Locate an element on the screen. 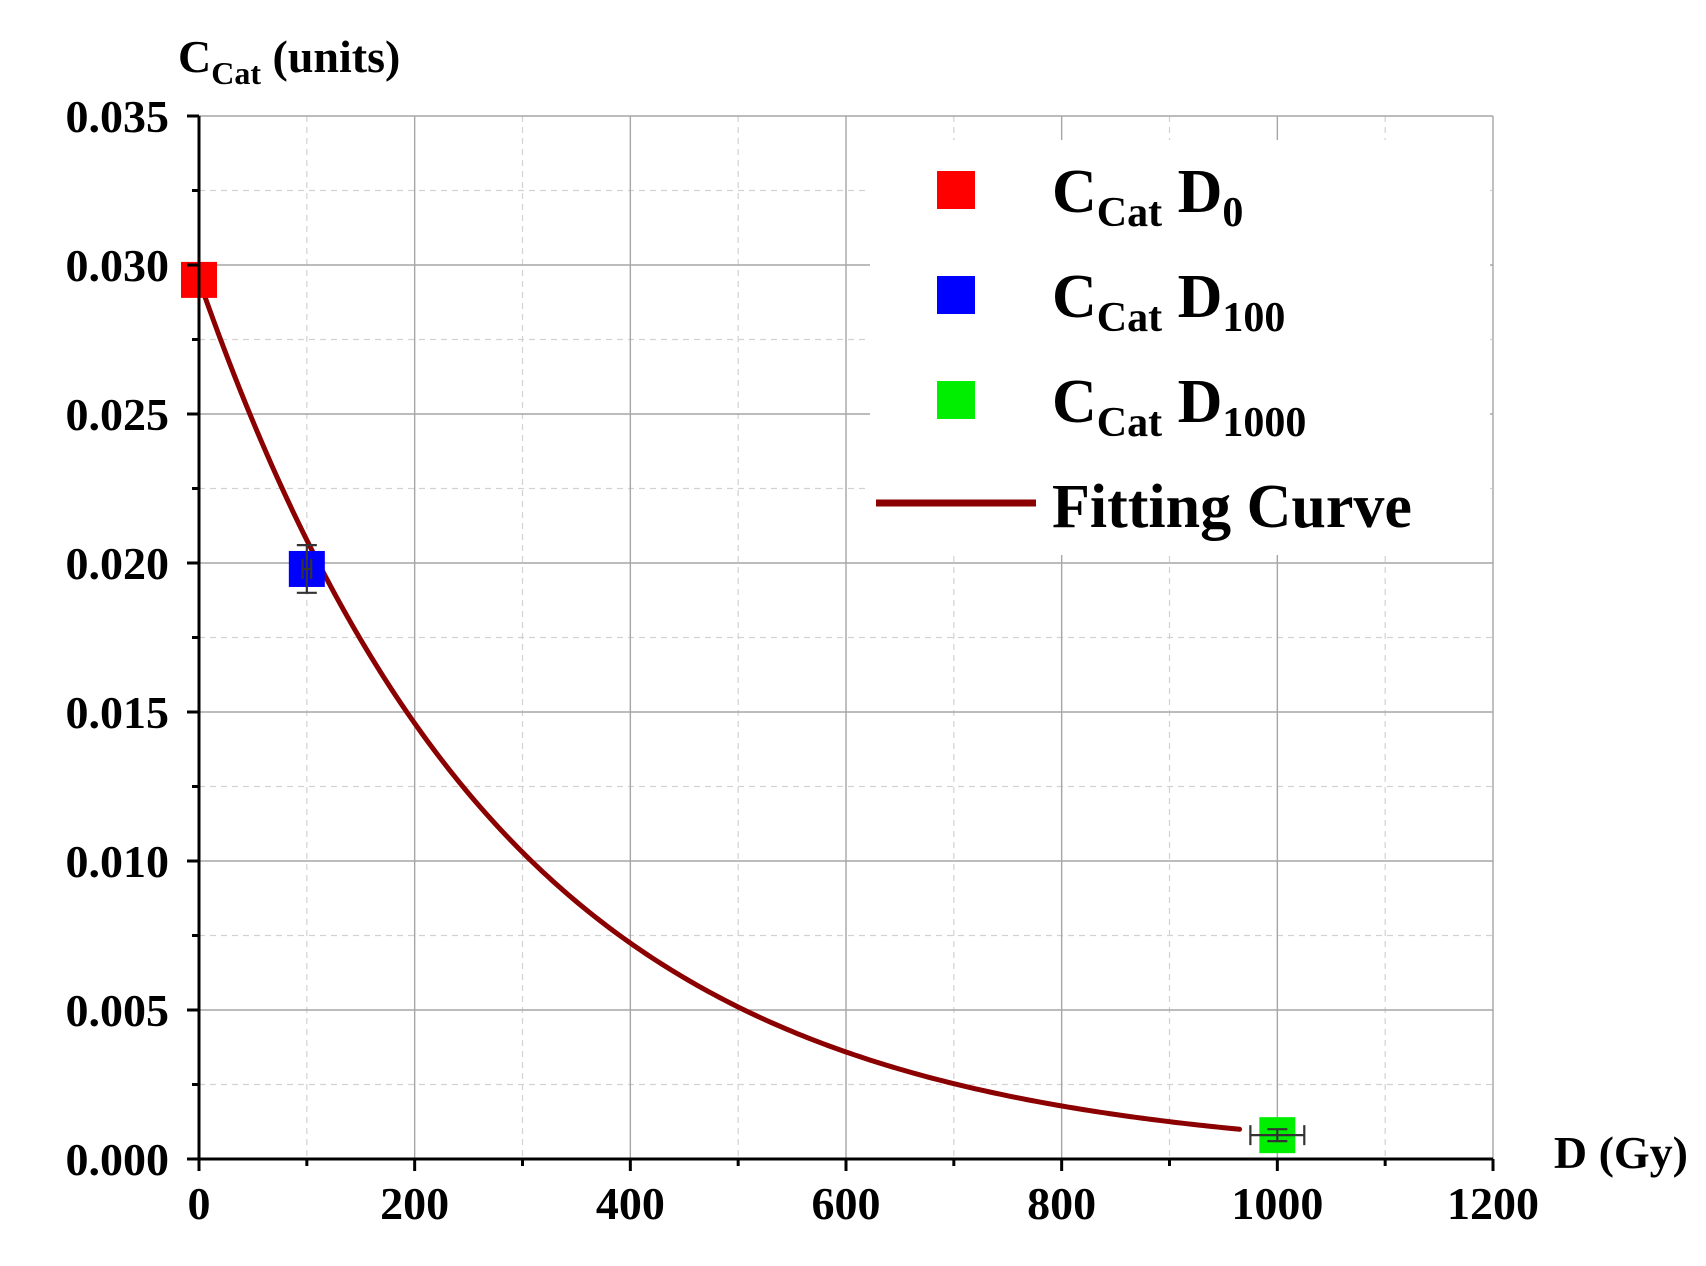  legend-label: Fitting Curve is located at coordinates (1232, 507).